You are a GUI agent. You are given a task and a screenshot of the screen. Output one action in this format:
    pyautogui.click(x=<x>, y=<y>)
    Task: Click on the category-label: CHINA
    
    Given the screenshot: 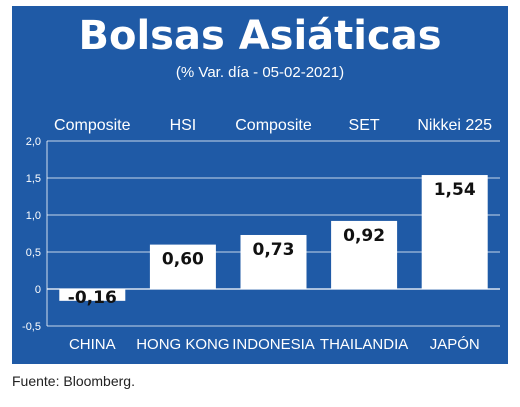 What is the action you would take?
    pyautogui.click(x=92, y=344)
    